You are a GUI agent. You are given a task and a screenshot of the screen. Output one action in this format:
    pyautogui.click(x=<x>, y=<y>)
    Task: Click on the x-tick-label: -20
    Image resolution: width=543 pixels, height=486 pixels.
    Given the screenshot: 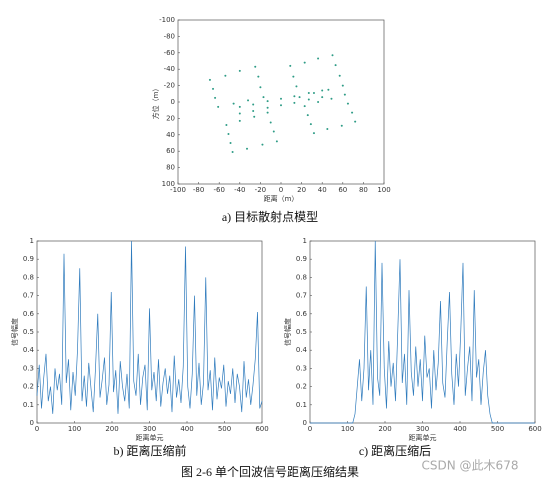 What is the action you would take?
    pyautogui.click(x=260, y=190)
    